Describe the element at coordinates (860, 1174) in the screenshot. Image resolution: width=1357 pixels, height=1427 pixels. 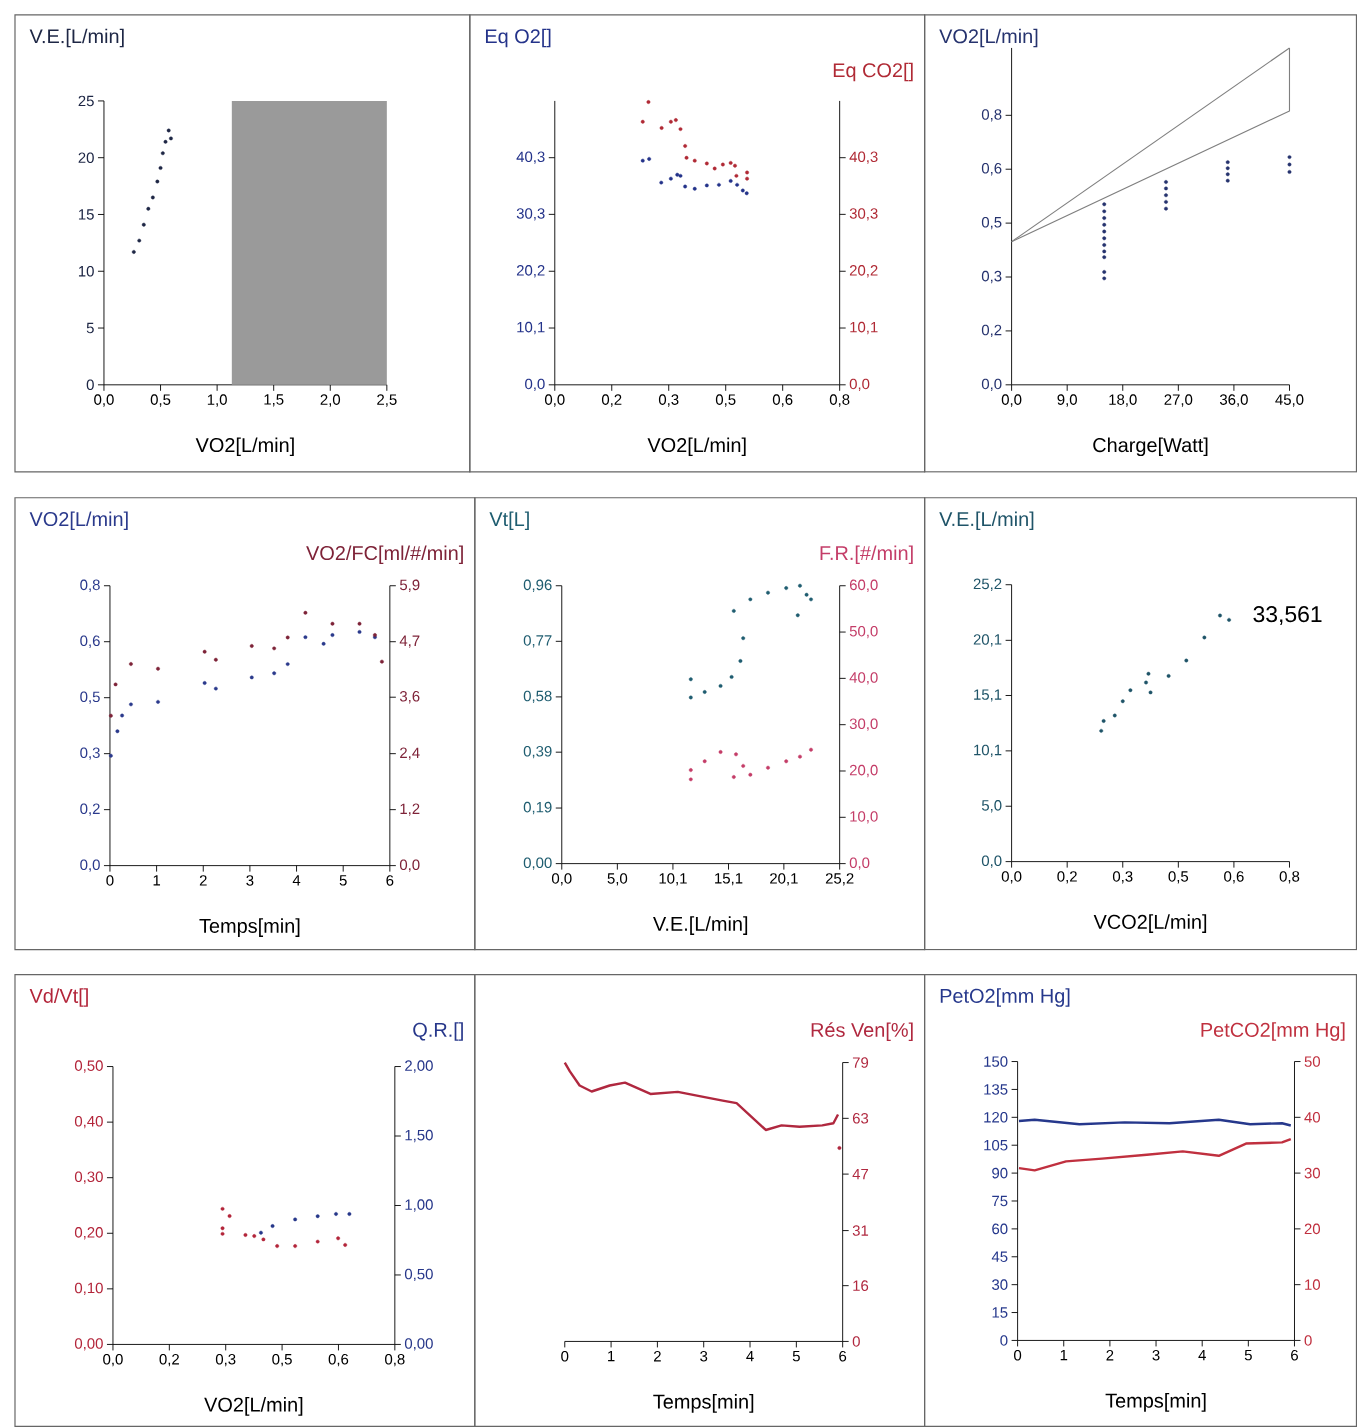
I see `y2-tick-label: 47` at that location.